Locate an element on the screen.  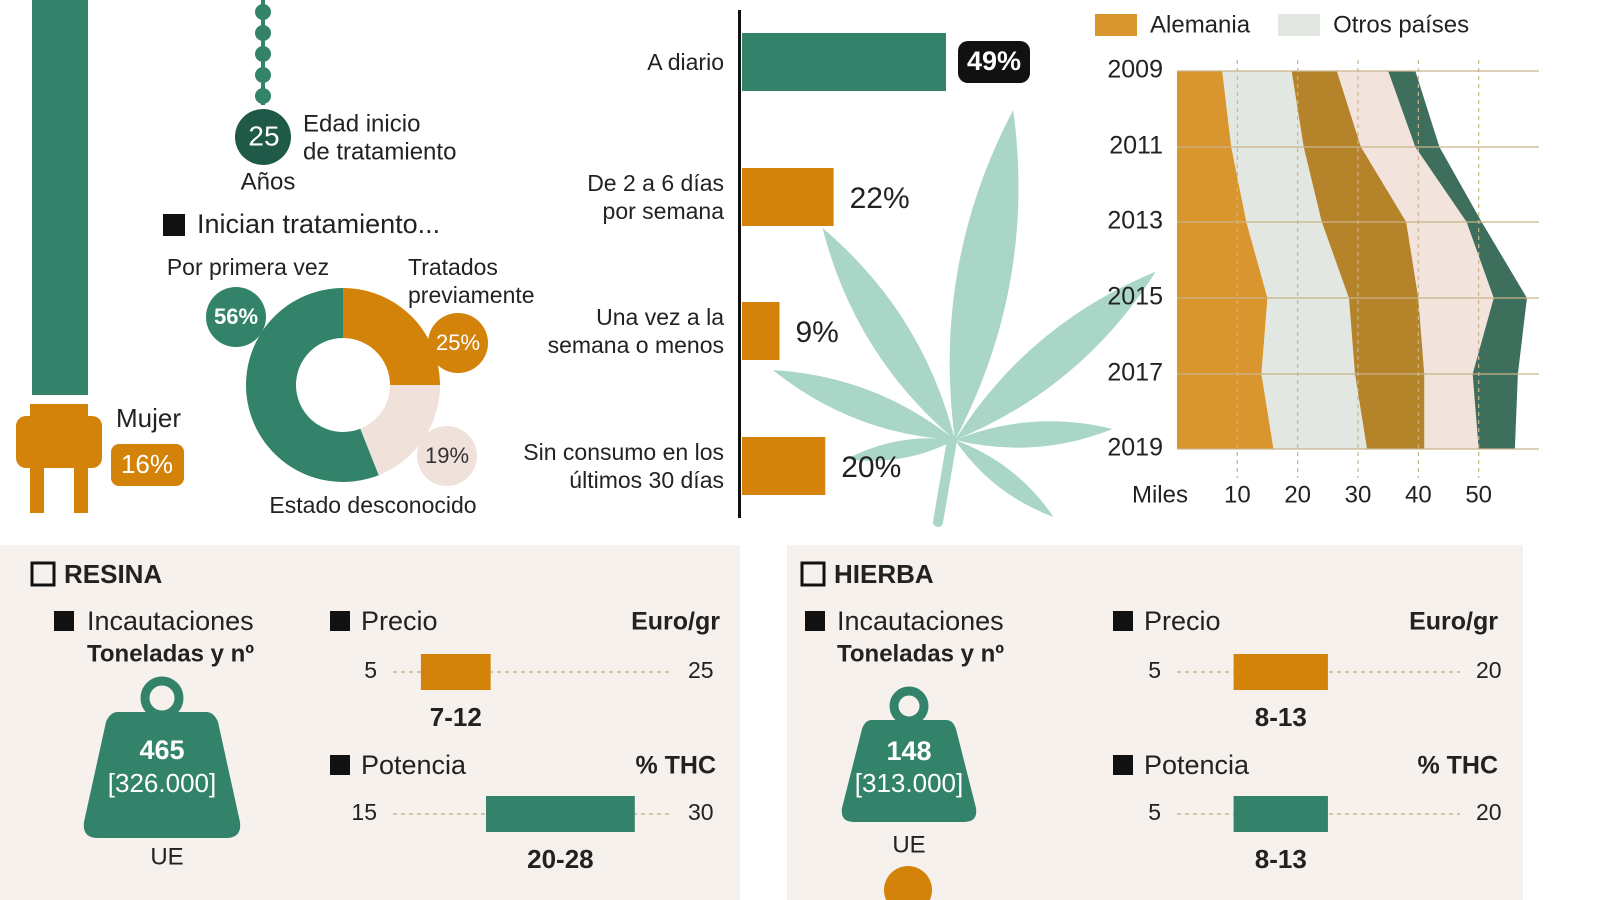
y-tick-label: 2017 is located at coordinates (1135, 373).